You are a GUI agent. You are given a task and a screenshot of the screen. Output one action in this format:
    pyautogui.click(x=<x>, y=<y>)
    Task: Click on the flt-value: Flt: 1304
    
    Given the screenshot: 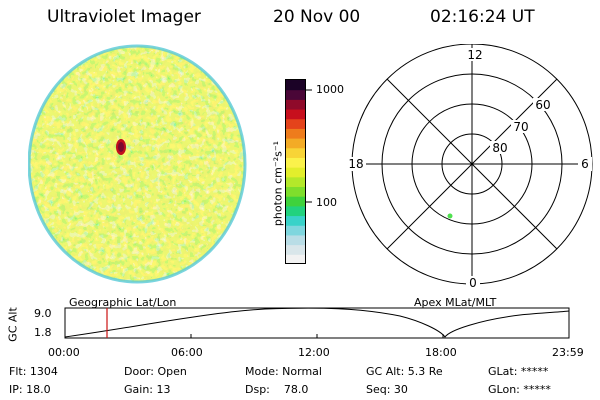 What is the action you would take?
    pyautogui.click(x=33, y=371)
    